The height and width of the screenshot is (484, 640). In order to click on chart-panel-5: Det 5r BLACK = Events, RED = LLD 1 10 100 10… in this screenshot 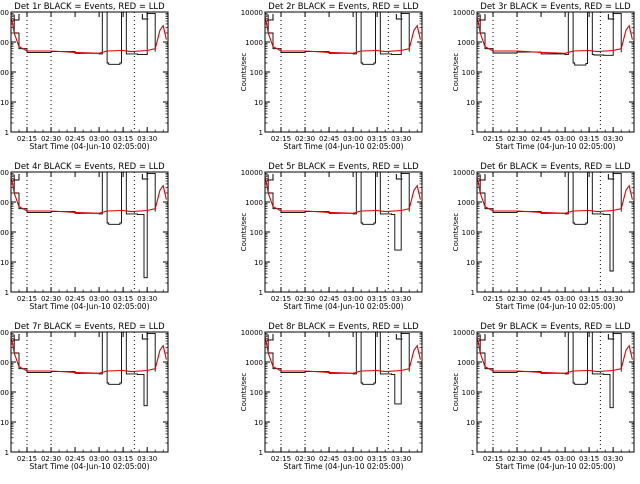, I will do `click(331, 236)`.